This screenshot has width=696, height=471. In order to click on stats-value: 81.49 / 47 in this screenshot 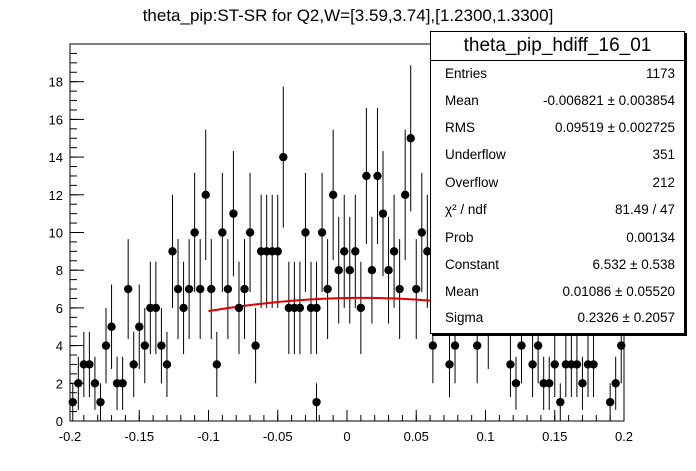, I will do `click(644, 209)`.